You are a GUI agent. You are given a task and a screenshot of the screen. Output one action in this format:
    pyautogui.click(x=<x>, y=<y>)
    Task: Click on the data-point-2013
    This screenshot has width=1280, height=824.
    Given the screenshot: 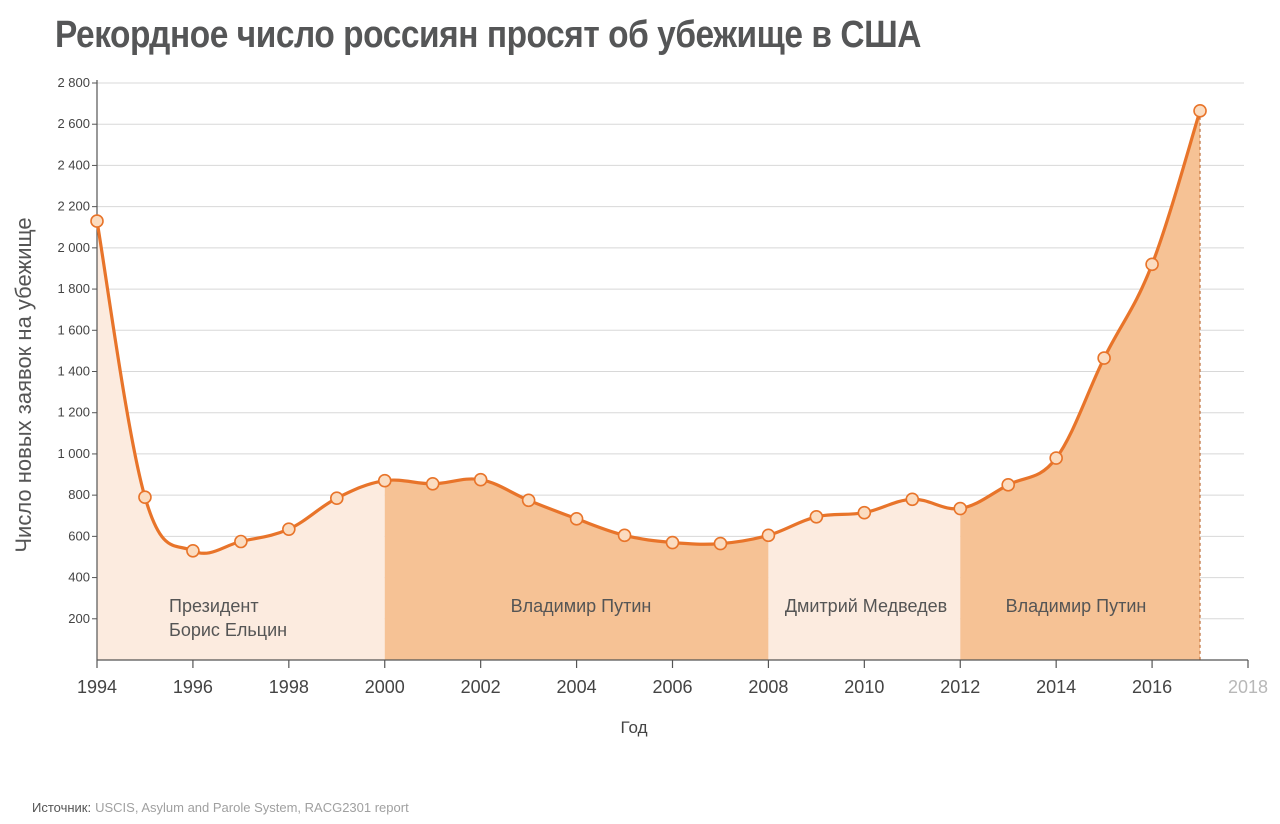 What is the action you would take?
    pyautogui.click(x=1008, y=485)
    